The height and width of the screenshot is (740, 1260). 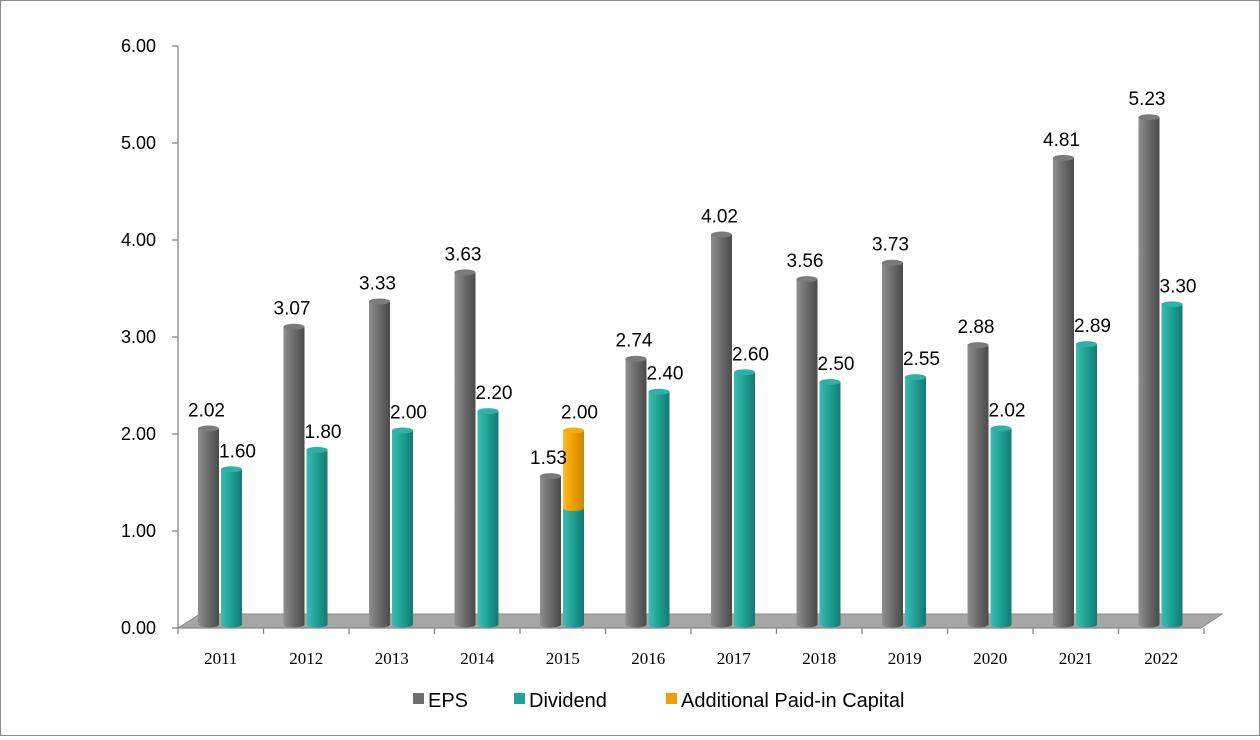 I want to click on eps-data-label: 1.53, so click(x=548, y=458).